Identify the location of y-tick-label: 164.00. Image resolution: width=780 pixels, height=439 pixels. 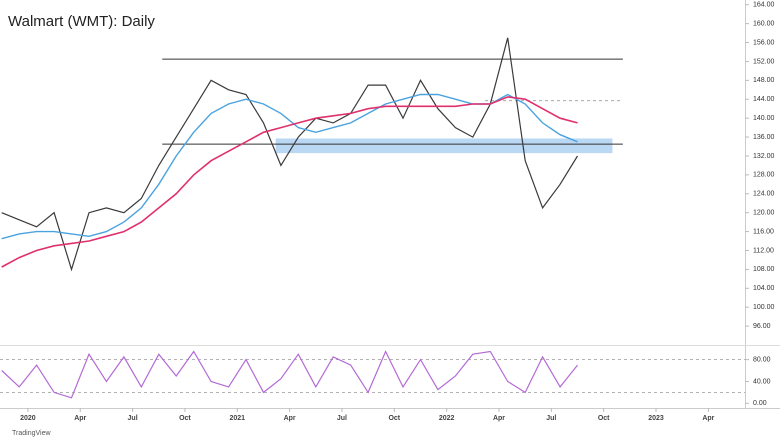
(764, 5).